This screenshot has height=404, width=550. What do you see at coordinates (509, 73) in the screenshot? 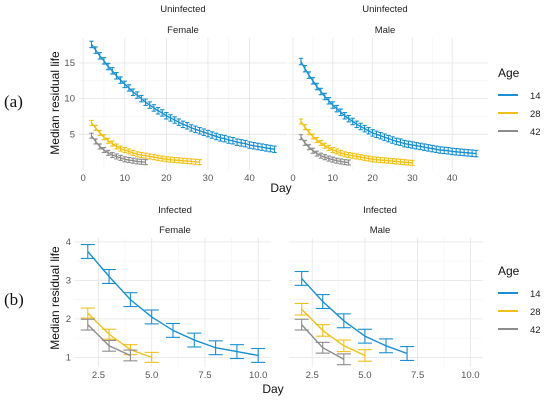
I see `legend-a-title: Age` at bounding box center [509, 73].